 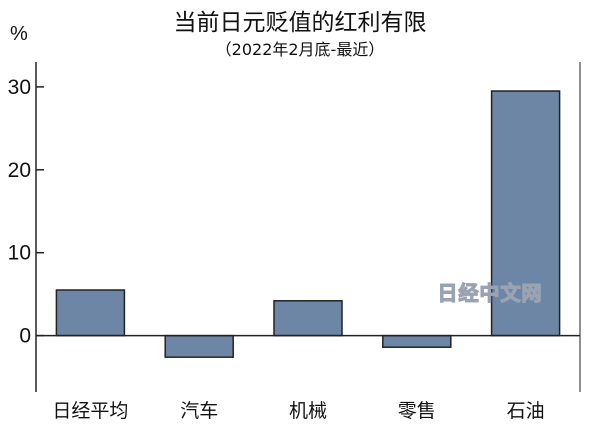 I want to click on category-label: 零售, so click(x=417, y=411).